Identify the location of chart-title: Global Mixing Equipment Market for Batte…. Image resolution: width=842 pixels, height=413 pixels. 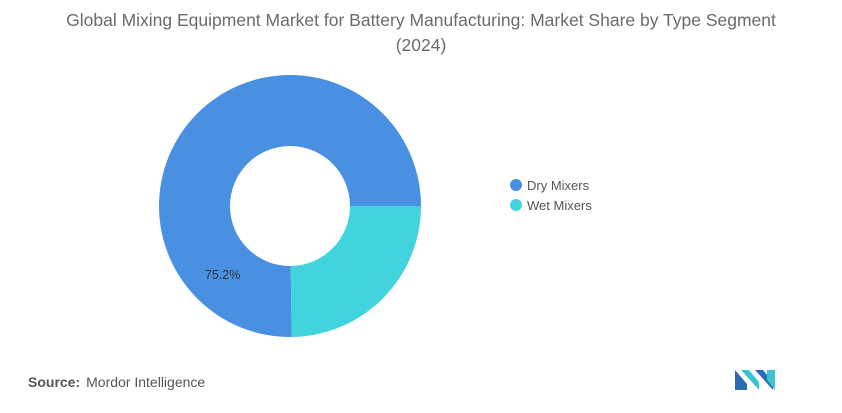
(421, 32).